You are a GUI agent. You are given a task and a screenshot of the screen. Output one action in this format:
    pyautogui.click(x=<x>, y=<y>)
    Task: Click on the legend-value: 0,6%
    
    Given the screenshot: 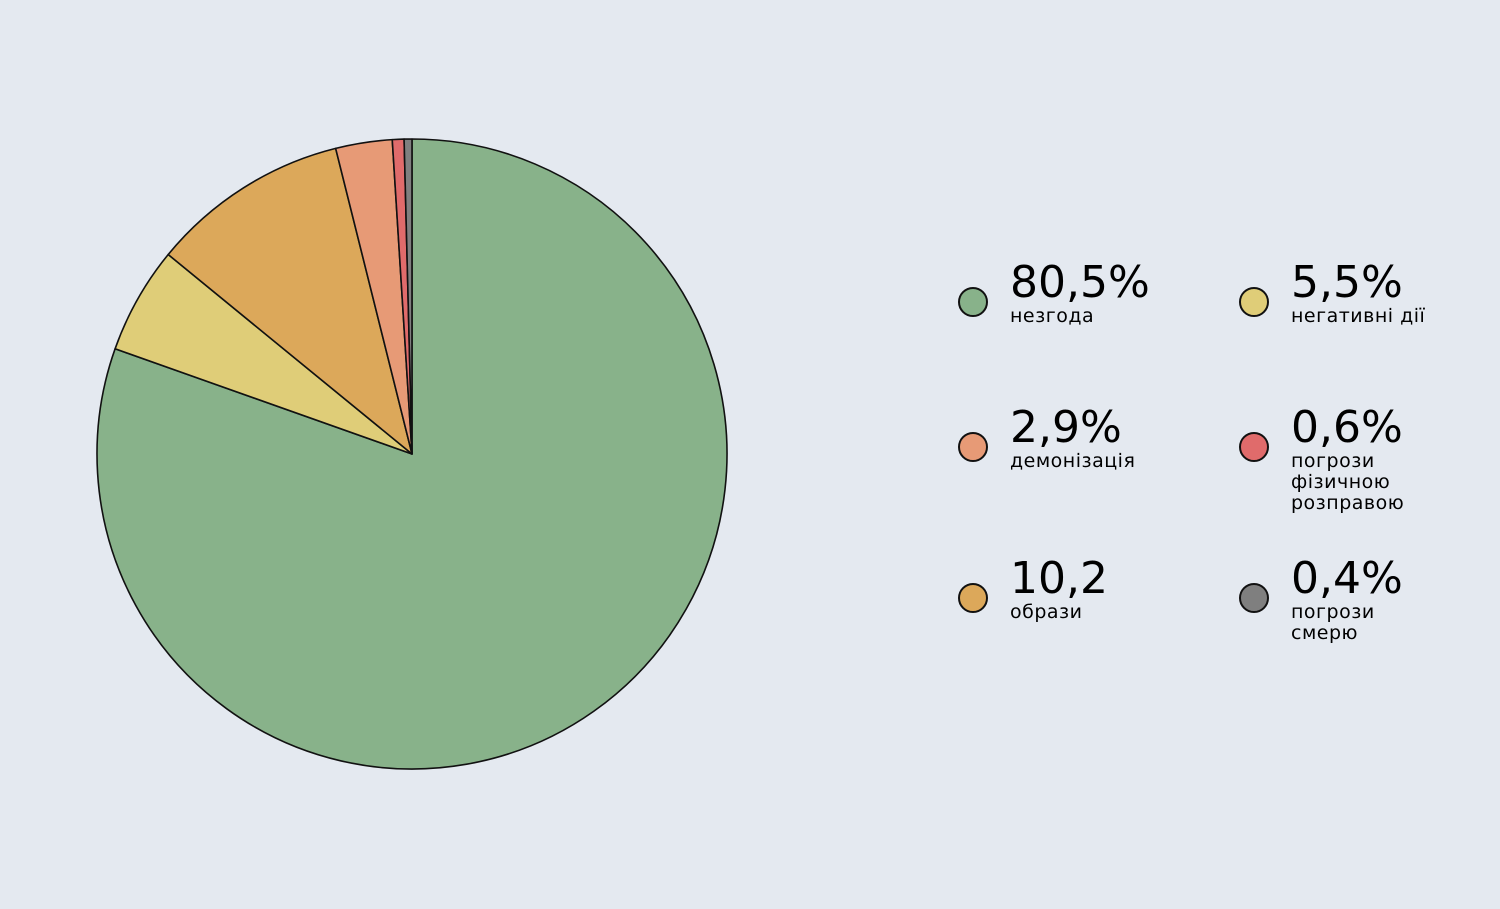 What is the action you would take?
    pyautogui.click(x=1347, y=427)
    